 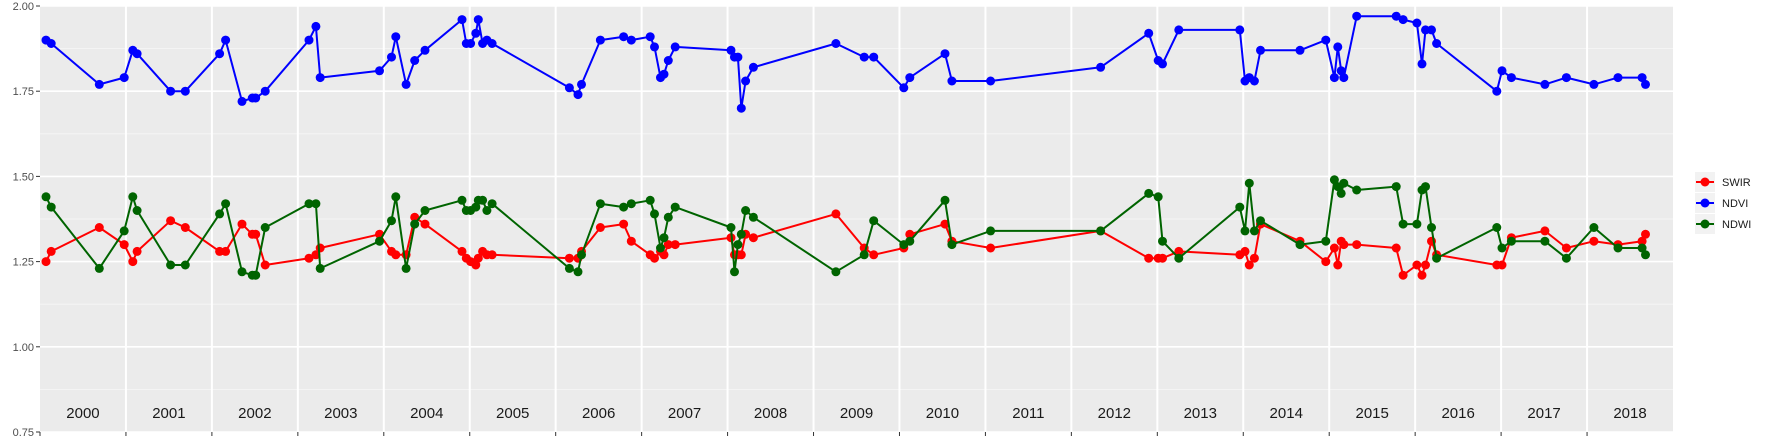 What do you see at coordinates (598, 413) in the screenshot?
I see `x-tick-label-2006: 2006` at bounding box center [598, 413].